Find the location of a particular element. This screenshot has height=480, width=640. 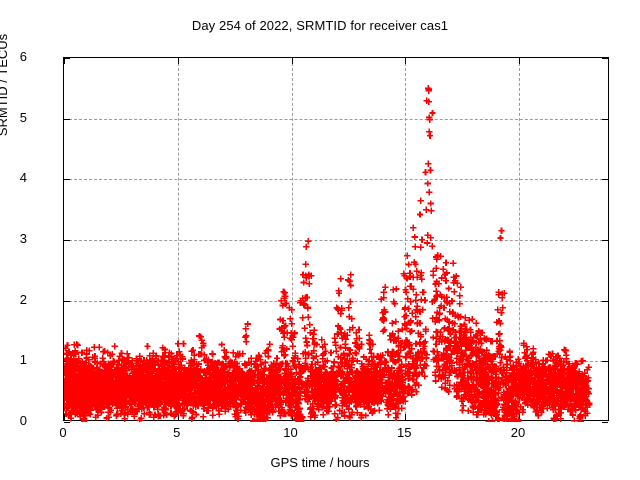

x-tick-label: 0 is located at coordinates (63, 432).